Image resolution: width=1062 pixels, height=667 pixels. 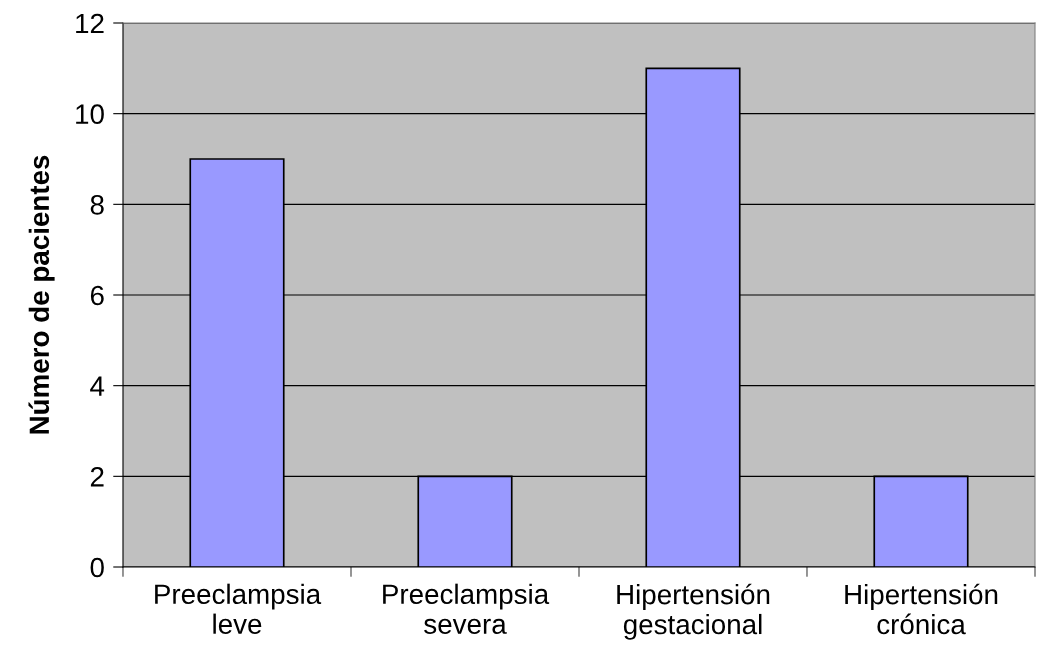 What do you see at coordinates (41, 294) in the screenshot?
I see `y-axis-title: Número de pacientes` at bounding box center [41, 294].